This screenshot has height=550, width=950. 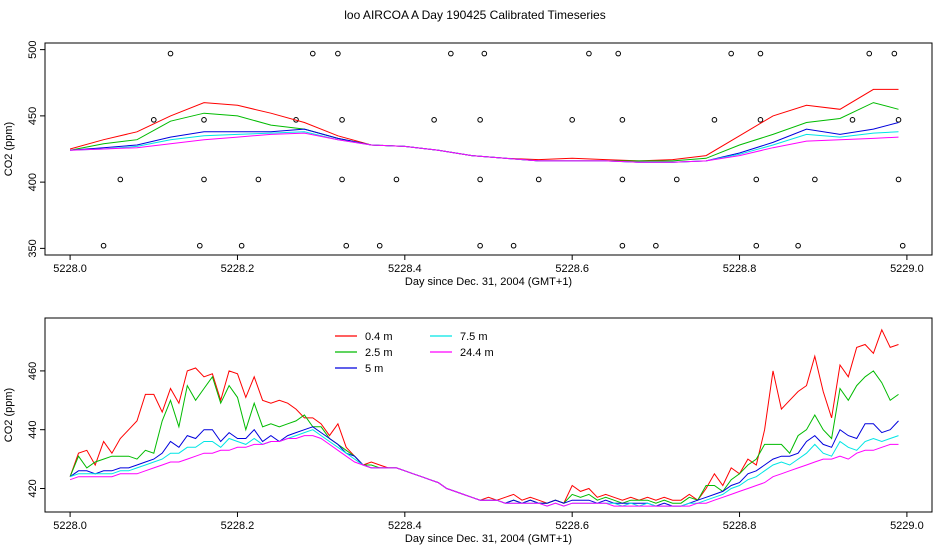 What do you see at coordinates (474, 337) in the screenshot?
I see `legend-label: 7.5 m` at bounding box center [474, 337].